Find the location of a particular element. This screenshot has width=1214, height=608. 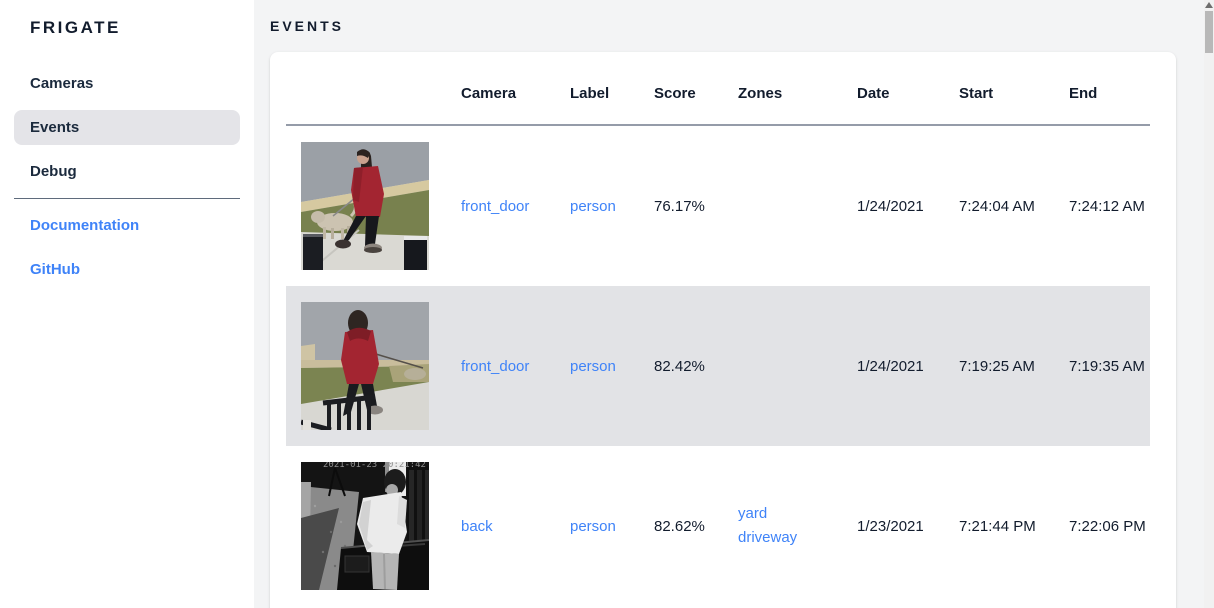

app-logo: FRIGATE is located at coordinates (75, 27).